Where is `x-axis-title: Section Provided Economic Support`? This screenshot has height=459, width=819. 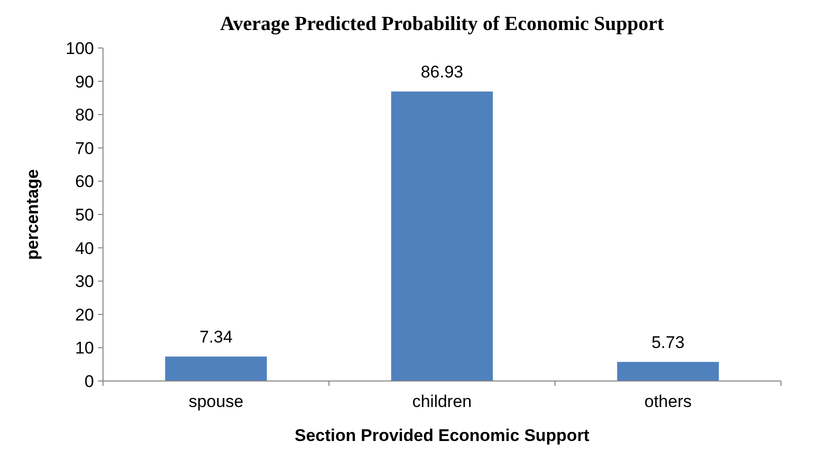 x-axis-title: Section Provided Economic Support is located at coordinates (442, 435).